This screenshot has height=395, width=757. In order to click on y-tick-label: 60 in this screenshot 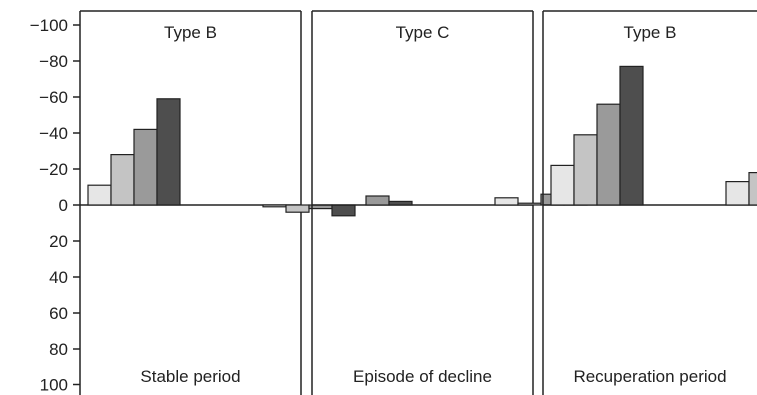, I will do `click(58, 313)`.